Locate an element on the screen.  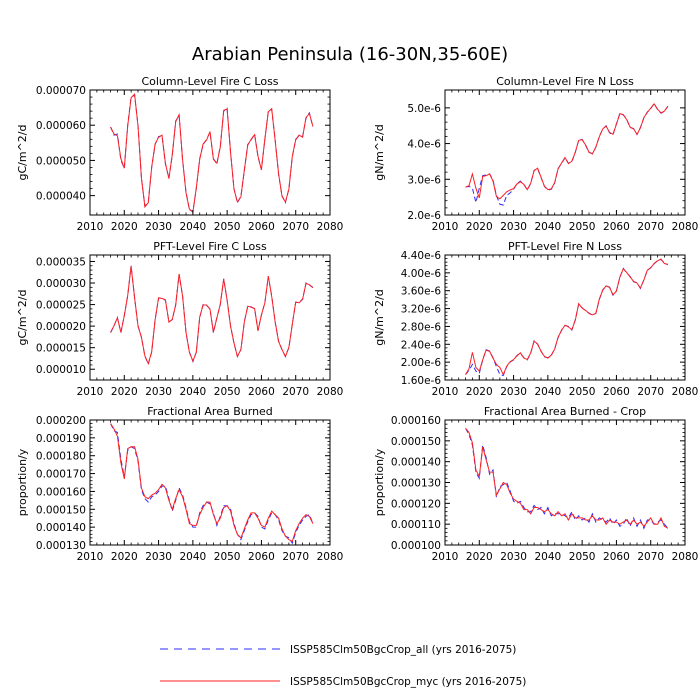
y-tick-label: 1.60e-6 is located at coordinates (421, 381).